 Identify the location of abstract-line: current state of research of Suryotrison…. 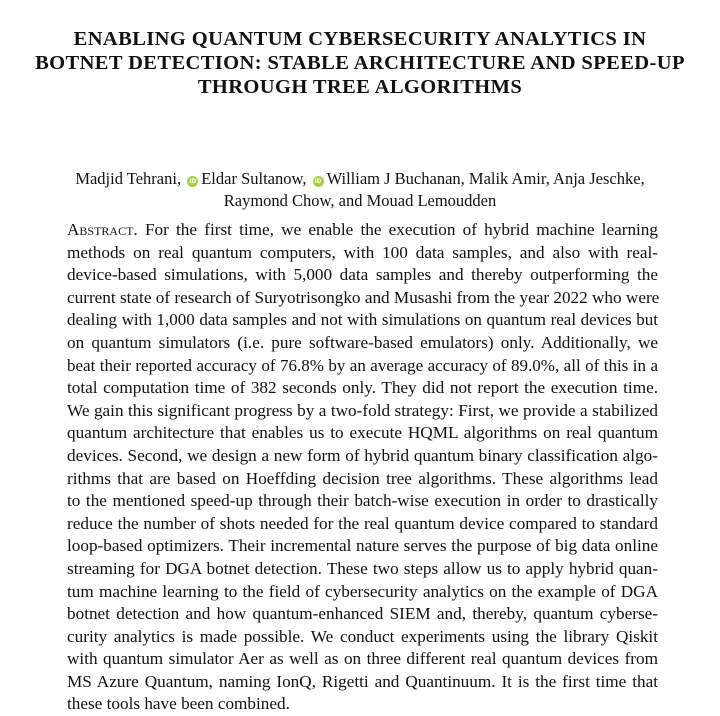
(363, 298).